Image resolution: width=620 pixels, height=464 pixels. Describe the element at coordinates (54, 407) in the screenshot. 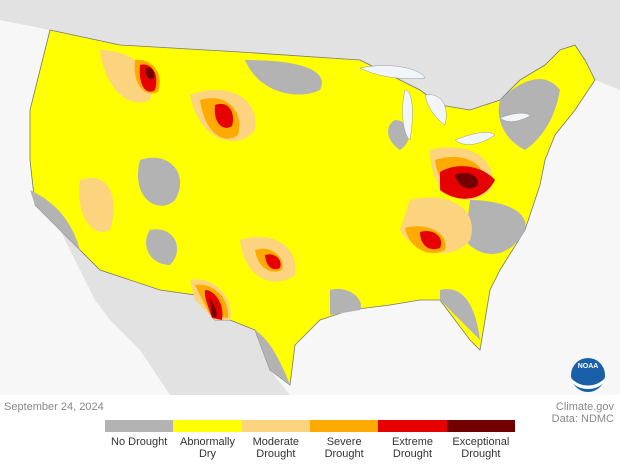

I see `date: September 24, 2024` at that location.